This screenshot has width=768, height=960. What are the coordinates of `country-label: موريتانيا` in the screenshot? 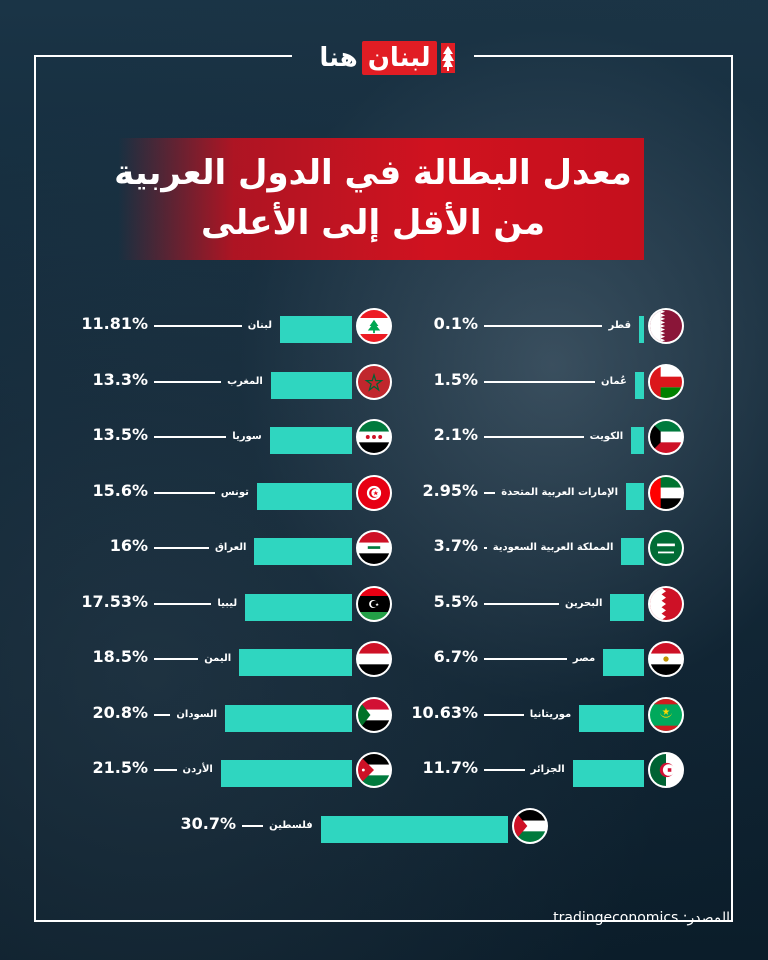 It's located at (550, 714).